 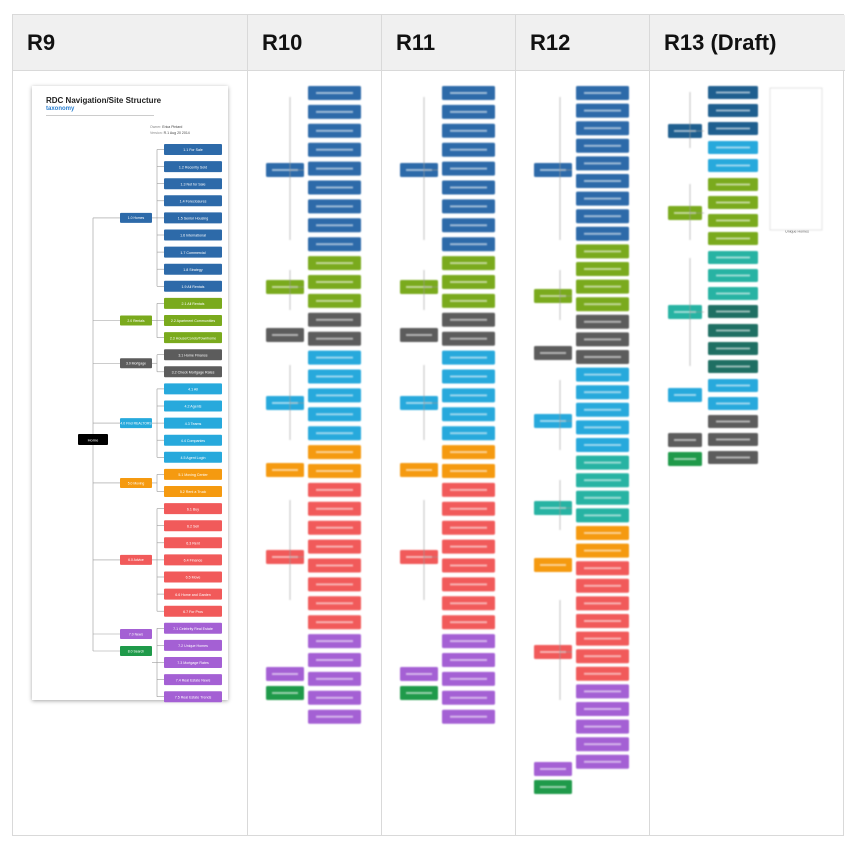 What do you see at coordinates (136, 423) in the screenshot?
I see `r9-category-label: 4.0 Find REALTORS` at bounding box center [136, 423].